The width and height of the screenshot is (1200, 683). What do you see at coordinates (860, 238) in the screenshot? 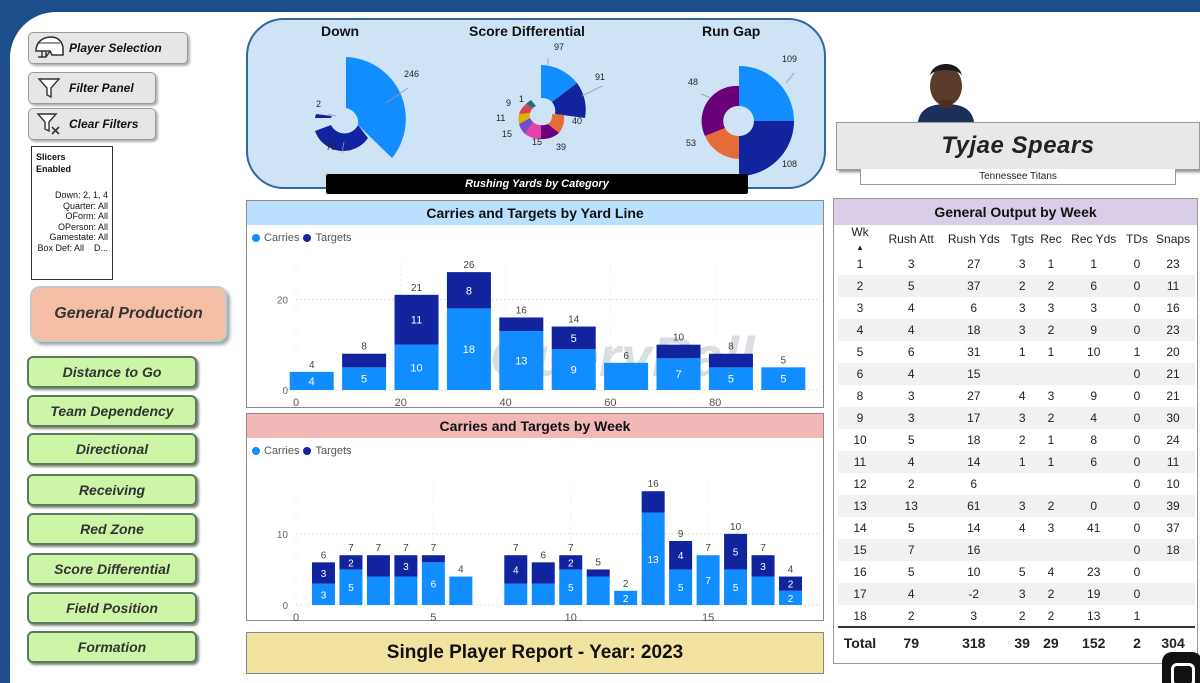
I see `col-header-wk: Wk ▲` at bounding box center [860, 238].